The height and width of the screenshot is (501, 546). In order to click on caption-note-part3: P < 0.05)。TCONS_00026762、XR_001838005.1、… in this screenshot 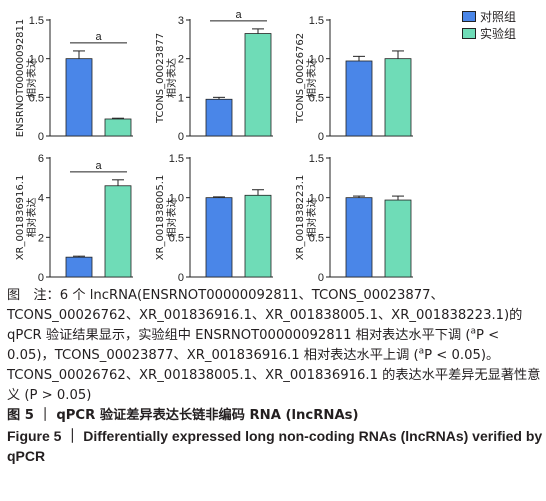, I will do `click(274, 375)`.